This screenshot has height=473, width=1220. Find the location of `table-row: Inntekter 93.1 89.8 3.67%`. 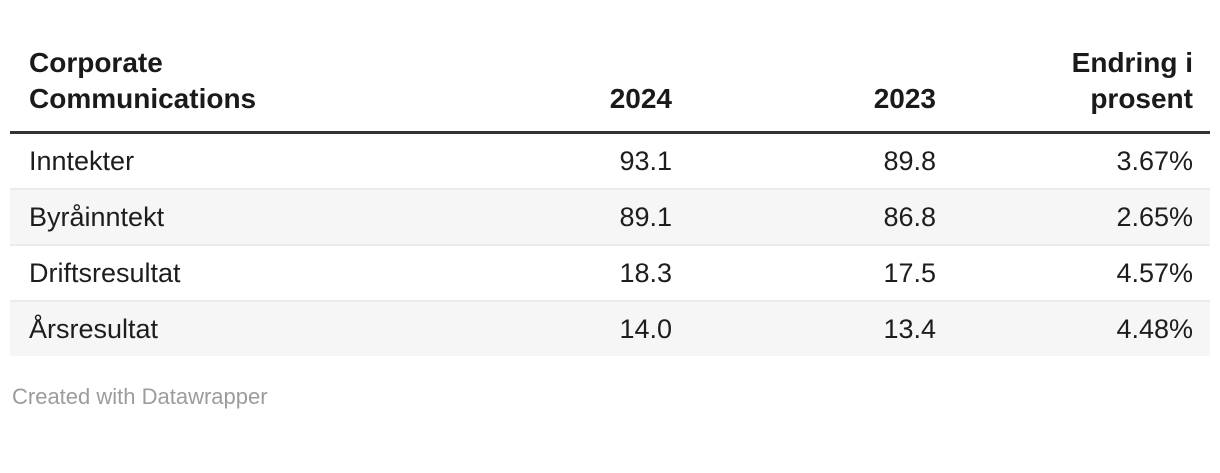

table-row: Inntekter 93.1 89.8 3.67% is located at coordinates (610, 161).